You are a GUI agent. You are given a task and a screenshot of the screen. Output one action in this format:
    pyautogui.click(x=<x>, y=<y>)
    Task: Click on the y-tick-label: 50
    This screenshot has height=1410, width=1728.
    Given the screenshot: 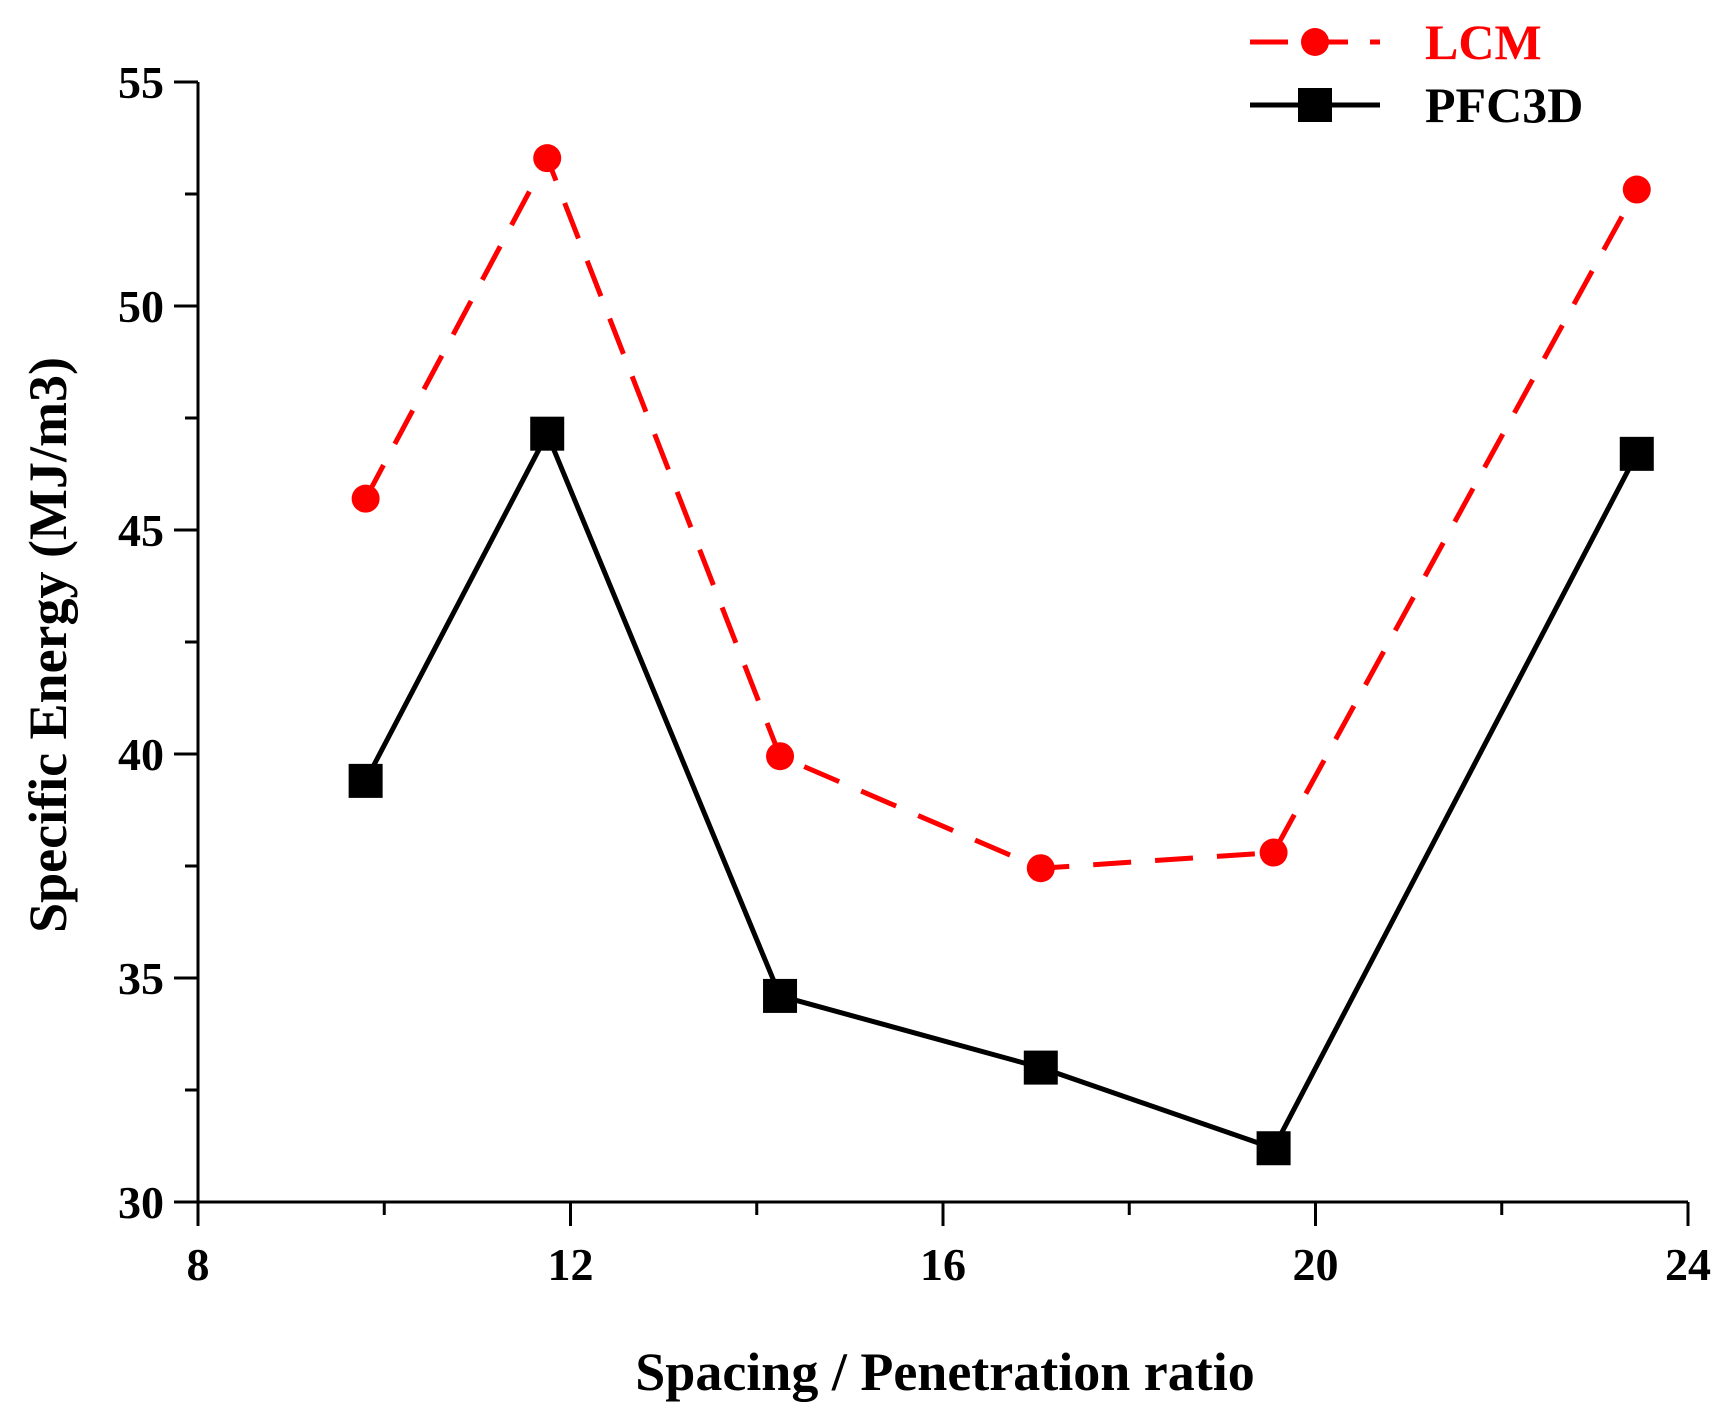 What is the action you would take?
    pyautogui.click(x=141, y=306)
    